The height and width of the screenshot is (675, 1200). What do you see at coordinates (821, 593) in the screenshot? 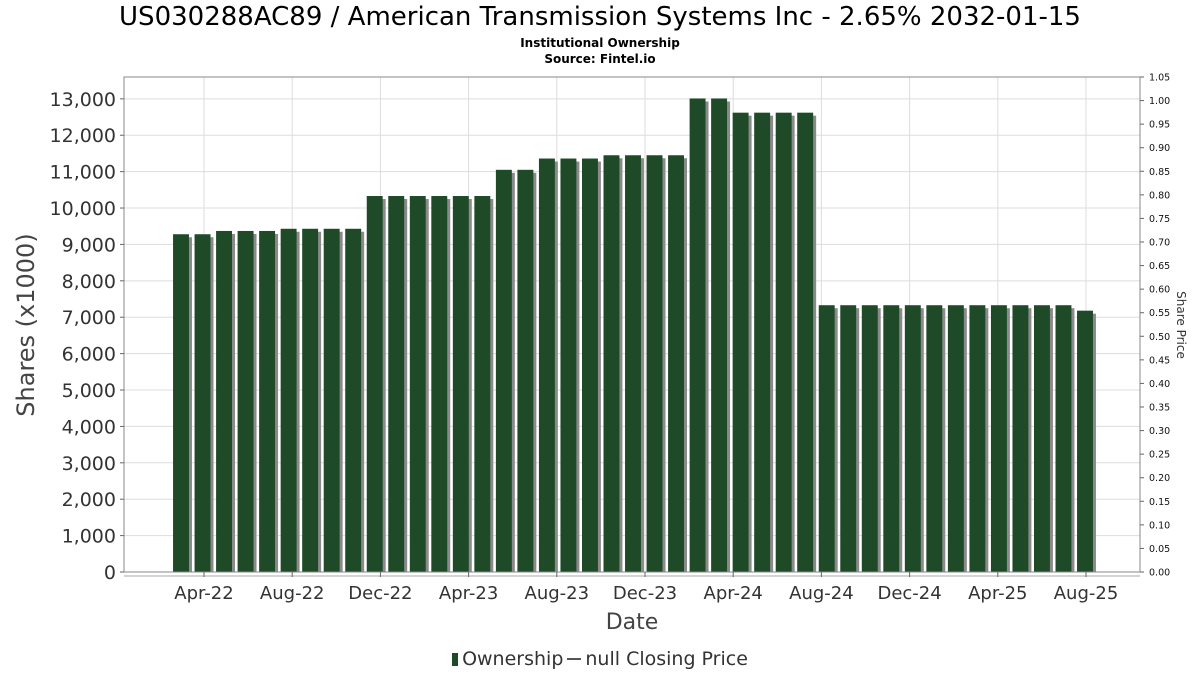
I see `x-tick-label: Aug-24` at bounding box center [821, 593].